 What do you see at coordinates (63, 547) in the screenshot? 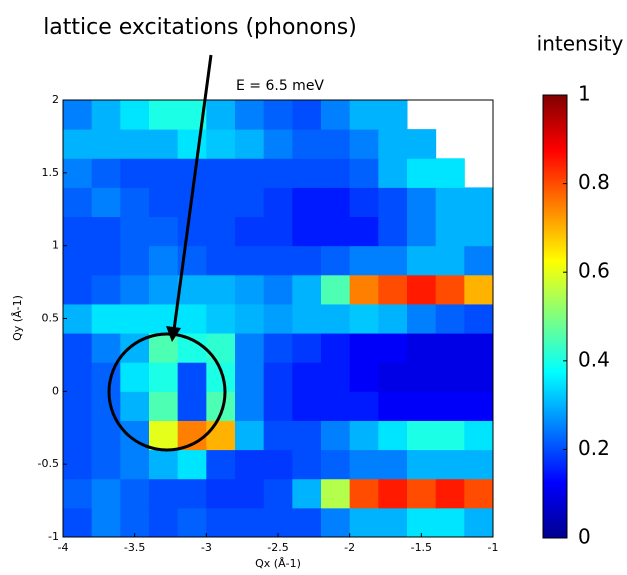
I see `x-tick-label: -4` at bounding box center [63, 547].